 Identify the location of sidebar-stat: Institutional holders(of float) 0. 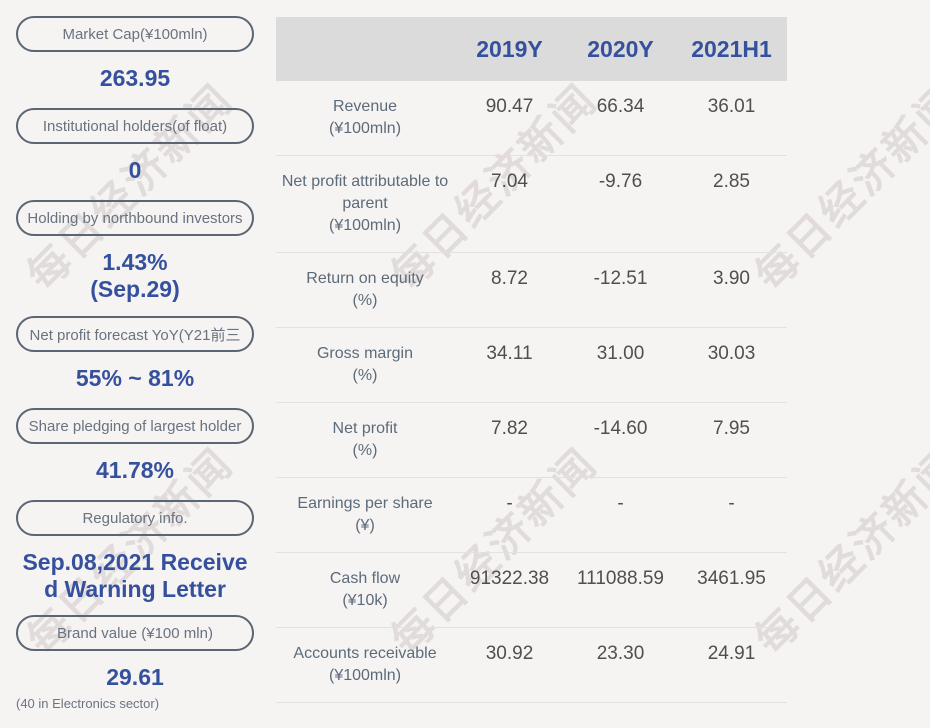
(135, 146).